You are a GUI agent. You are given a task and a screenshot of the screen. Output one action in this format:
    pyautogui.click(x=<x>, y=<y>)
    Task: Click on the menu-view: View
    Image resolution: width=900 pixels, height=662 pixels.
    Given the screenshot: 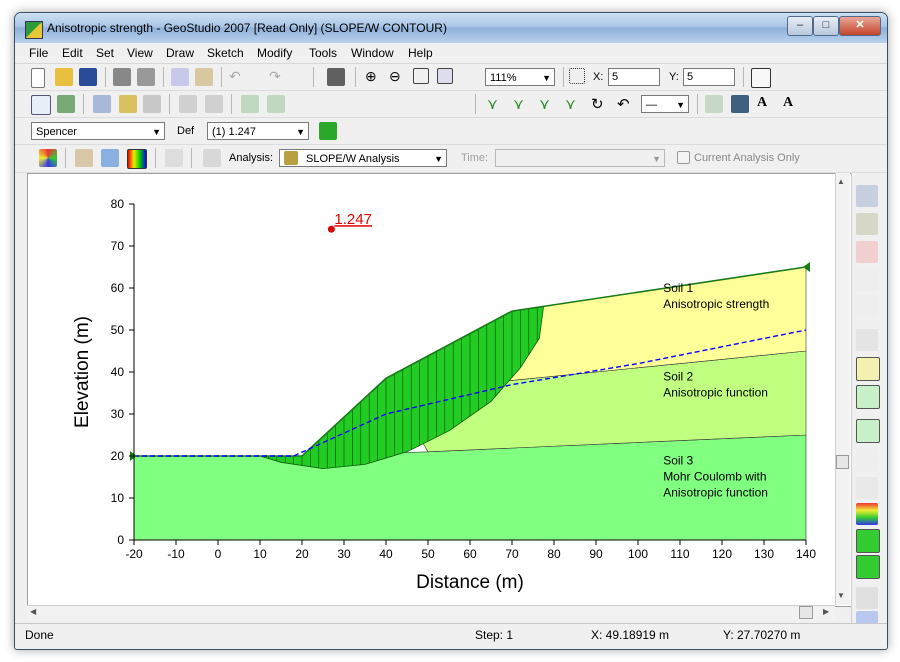 What is the action you would take?
    pyautogui.click(x=140, y=53)
    